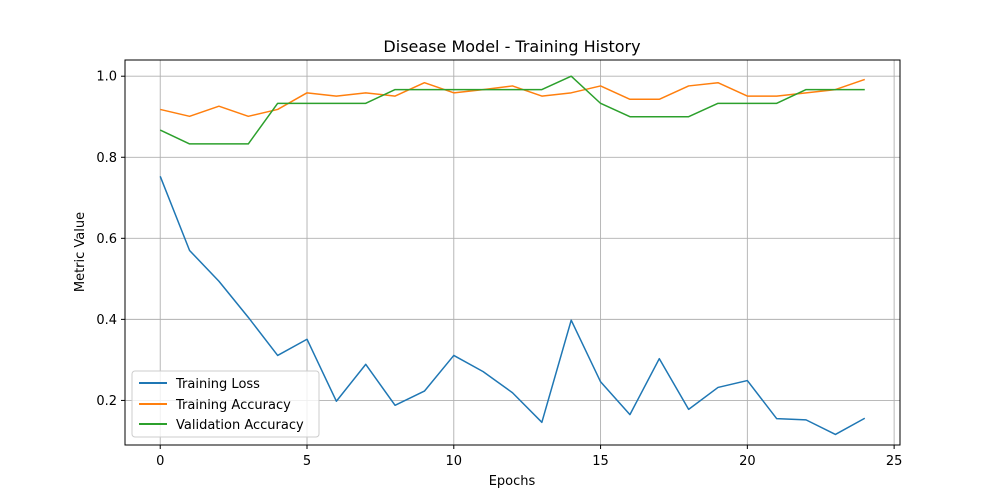 The height and width of the screenshot is (500, 1000). What do you see at coordinates (106, 401) in the screenshot?
I see `y-tick-label: 0.2` at bounding box center [106, 401].